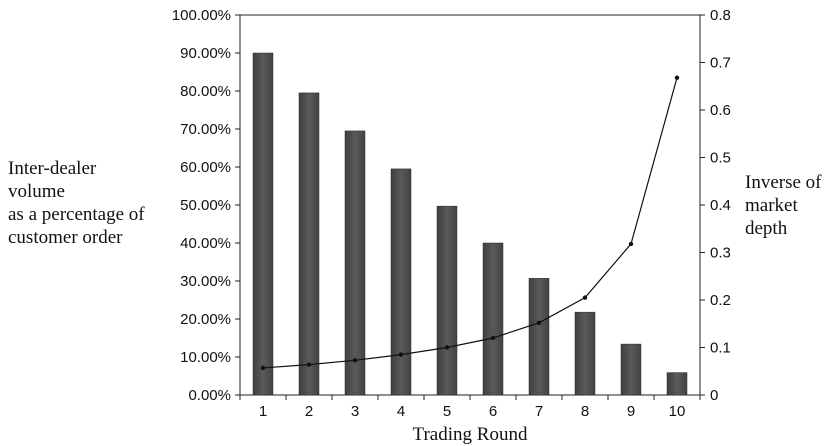 The height and width of the screenshot is (446, 835). Describe the element at coordinates (76, 214) in the screenshot. I see `left-axis-title-line-3: as a percentage of` at that location.